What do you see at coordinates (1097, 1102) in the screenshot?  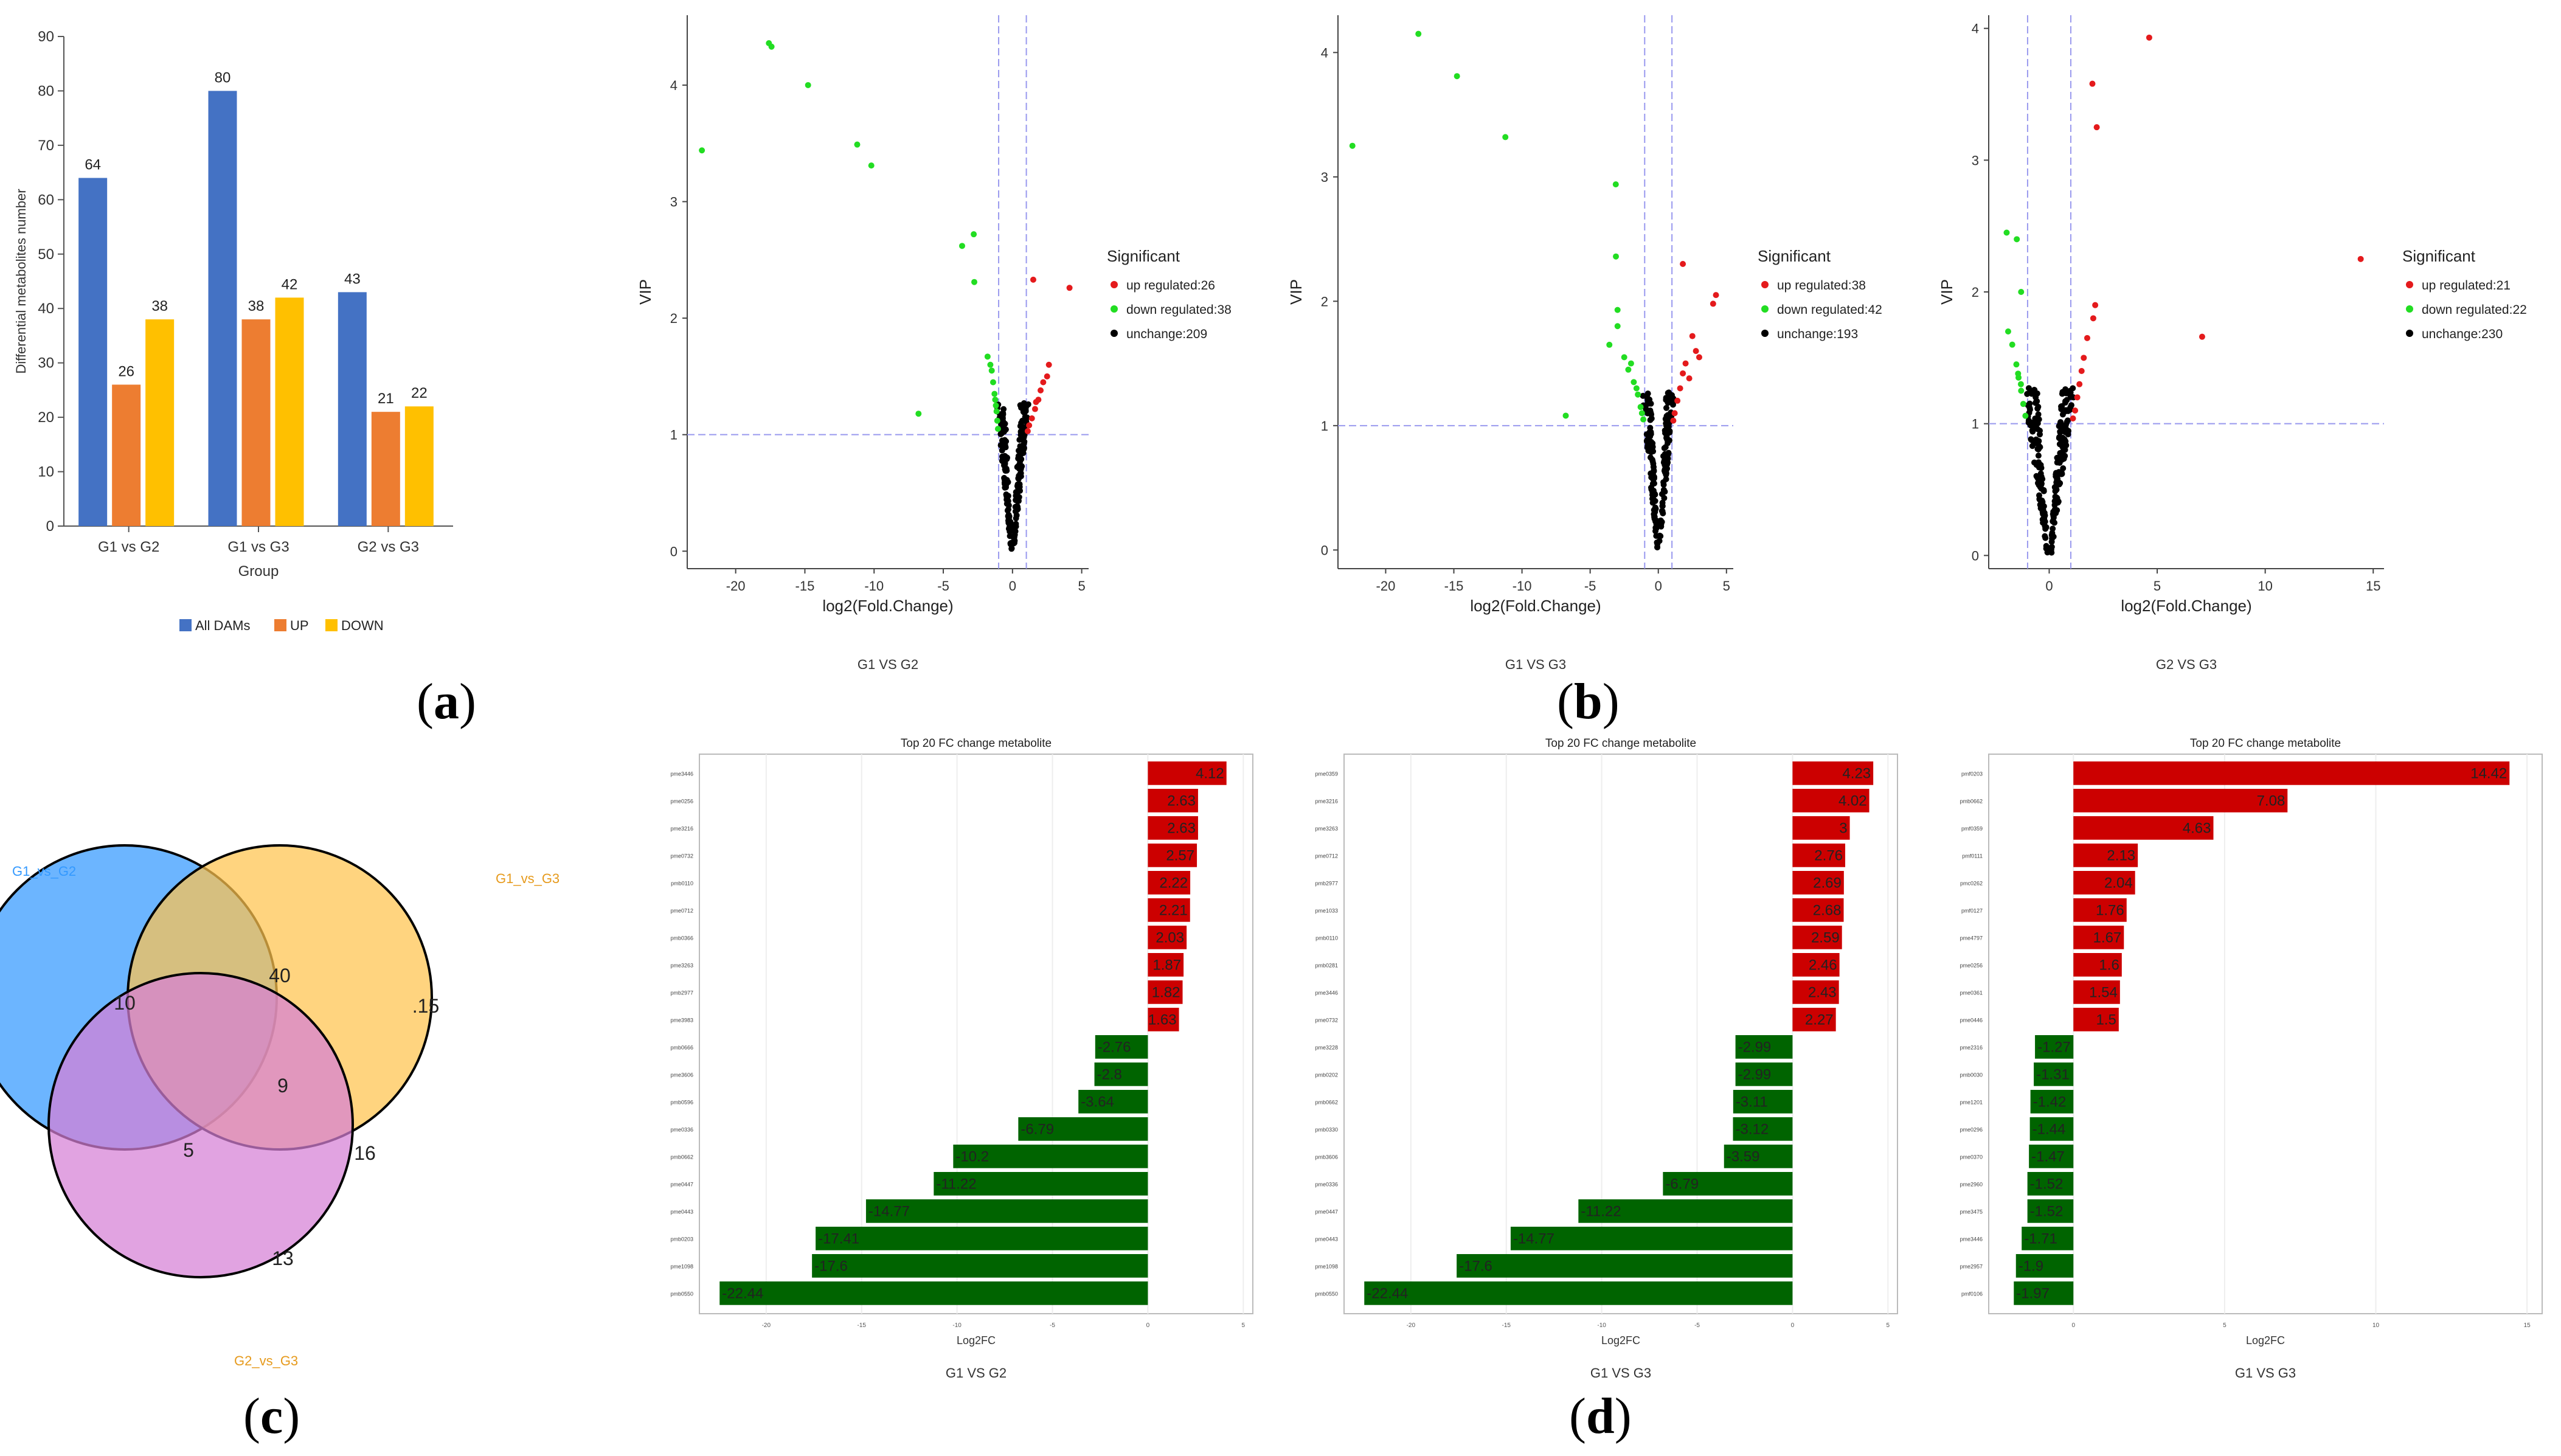 I see `fc-value-label: -3.64` at bounding box center [1097, 1102].